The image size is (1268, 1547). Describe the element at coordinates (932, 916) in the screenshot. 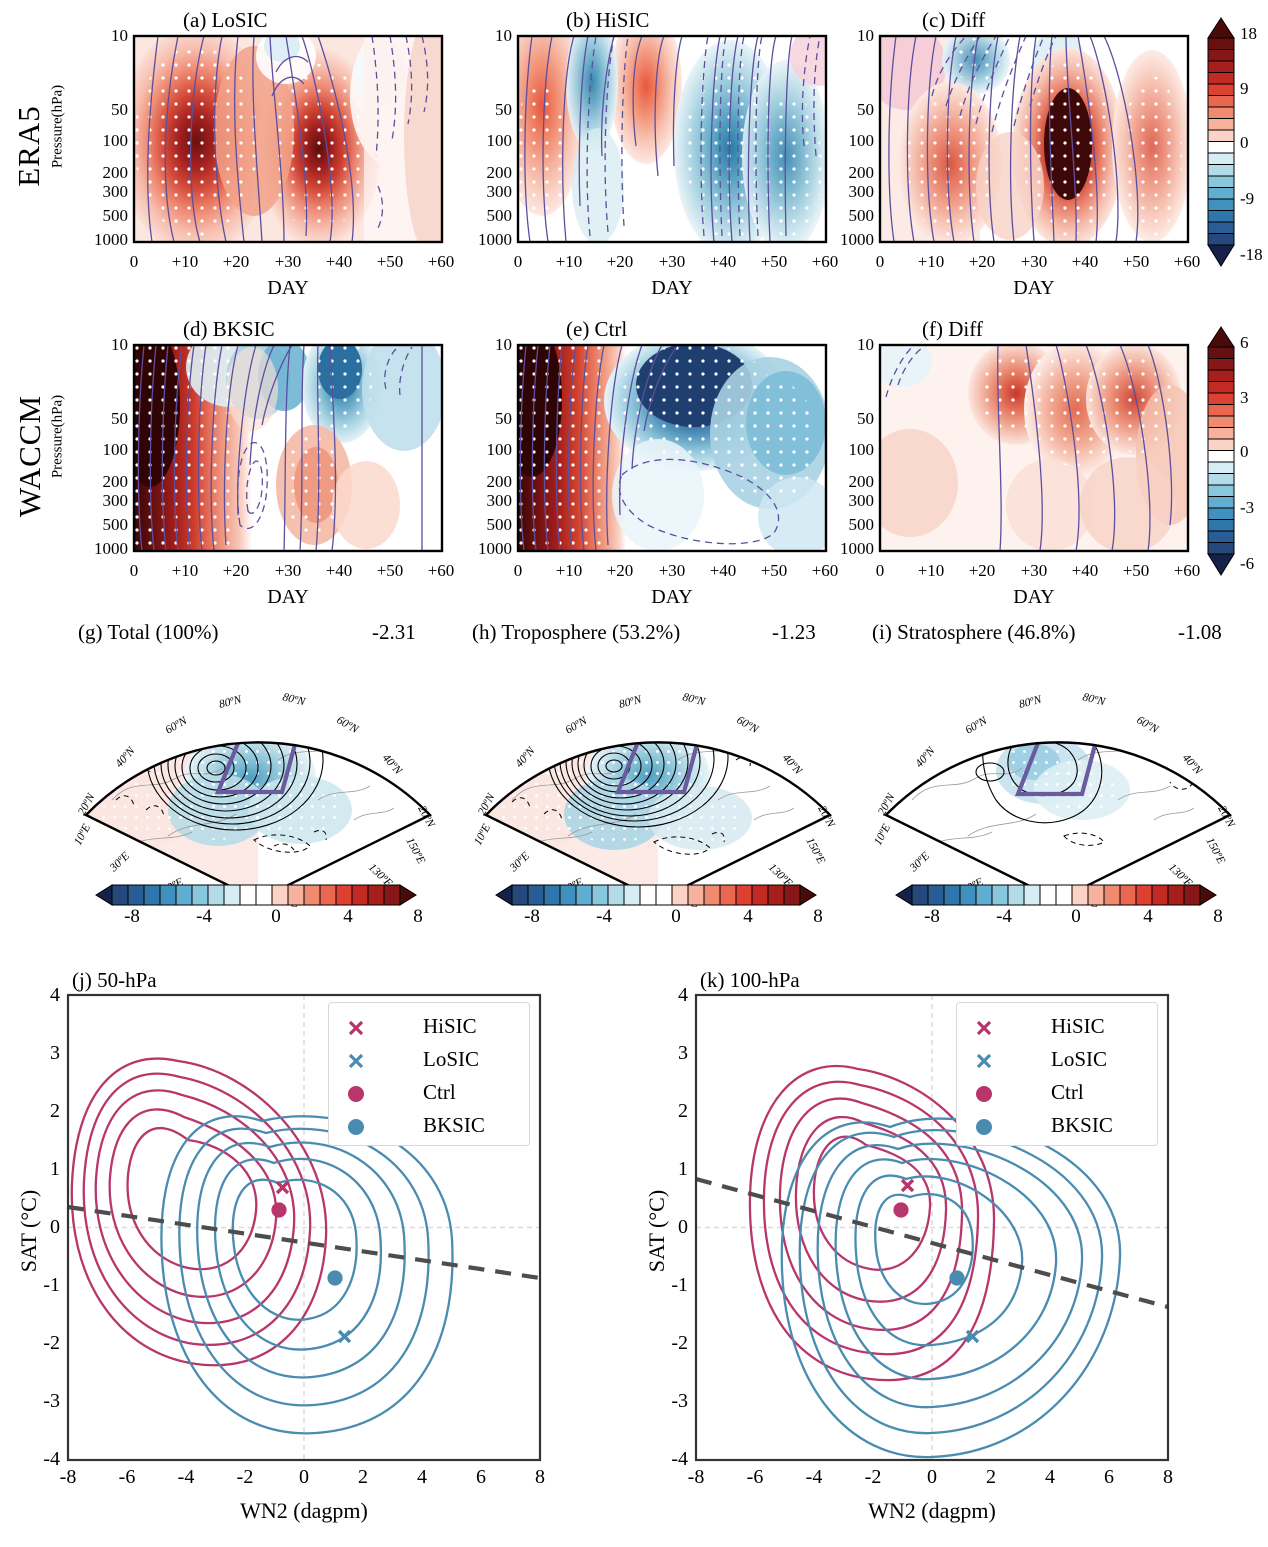

I see `cbtick-i-n8: -8` at that location.